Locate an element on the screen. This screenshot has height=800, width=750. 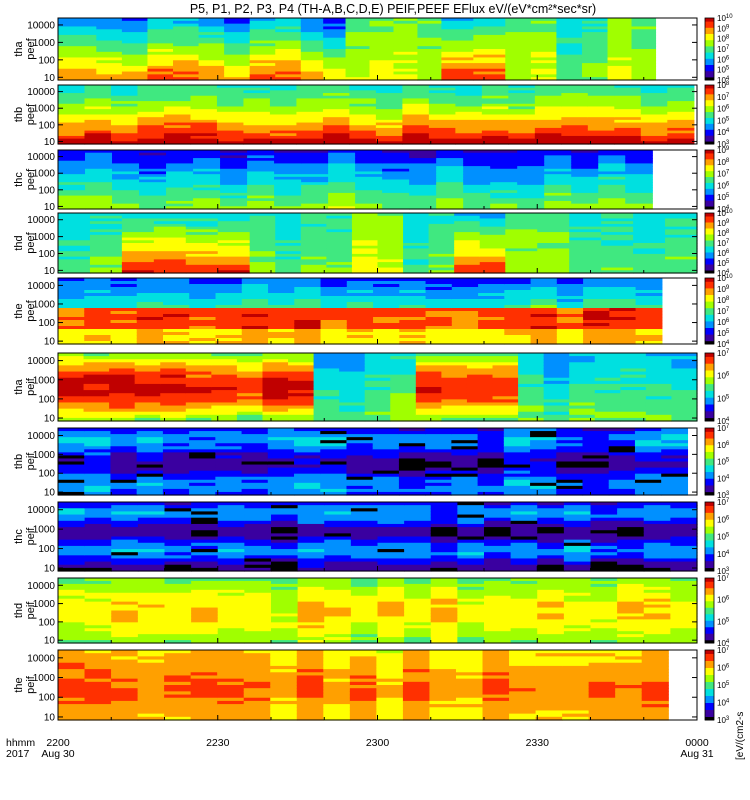
y-tick-label: 10000 is located at coordinates (41, 586).